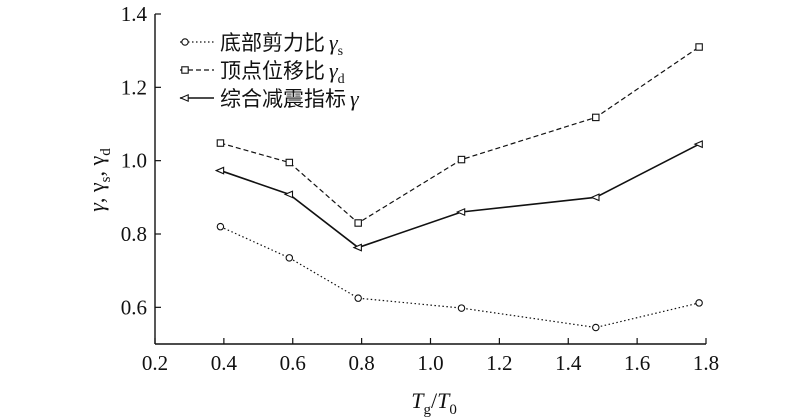  I want to click on legend-label-text: 顶点位移比, so click(272, 71).